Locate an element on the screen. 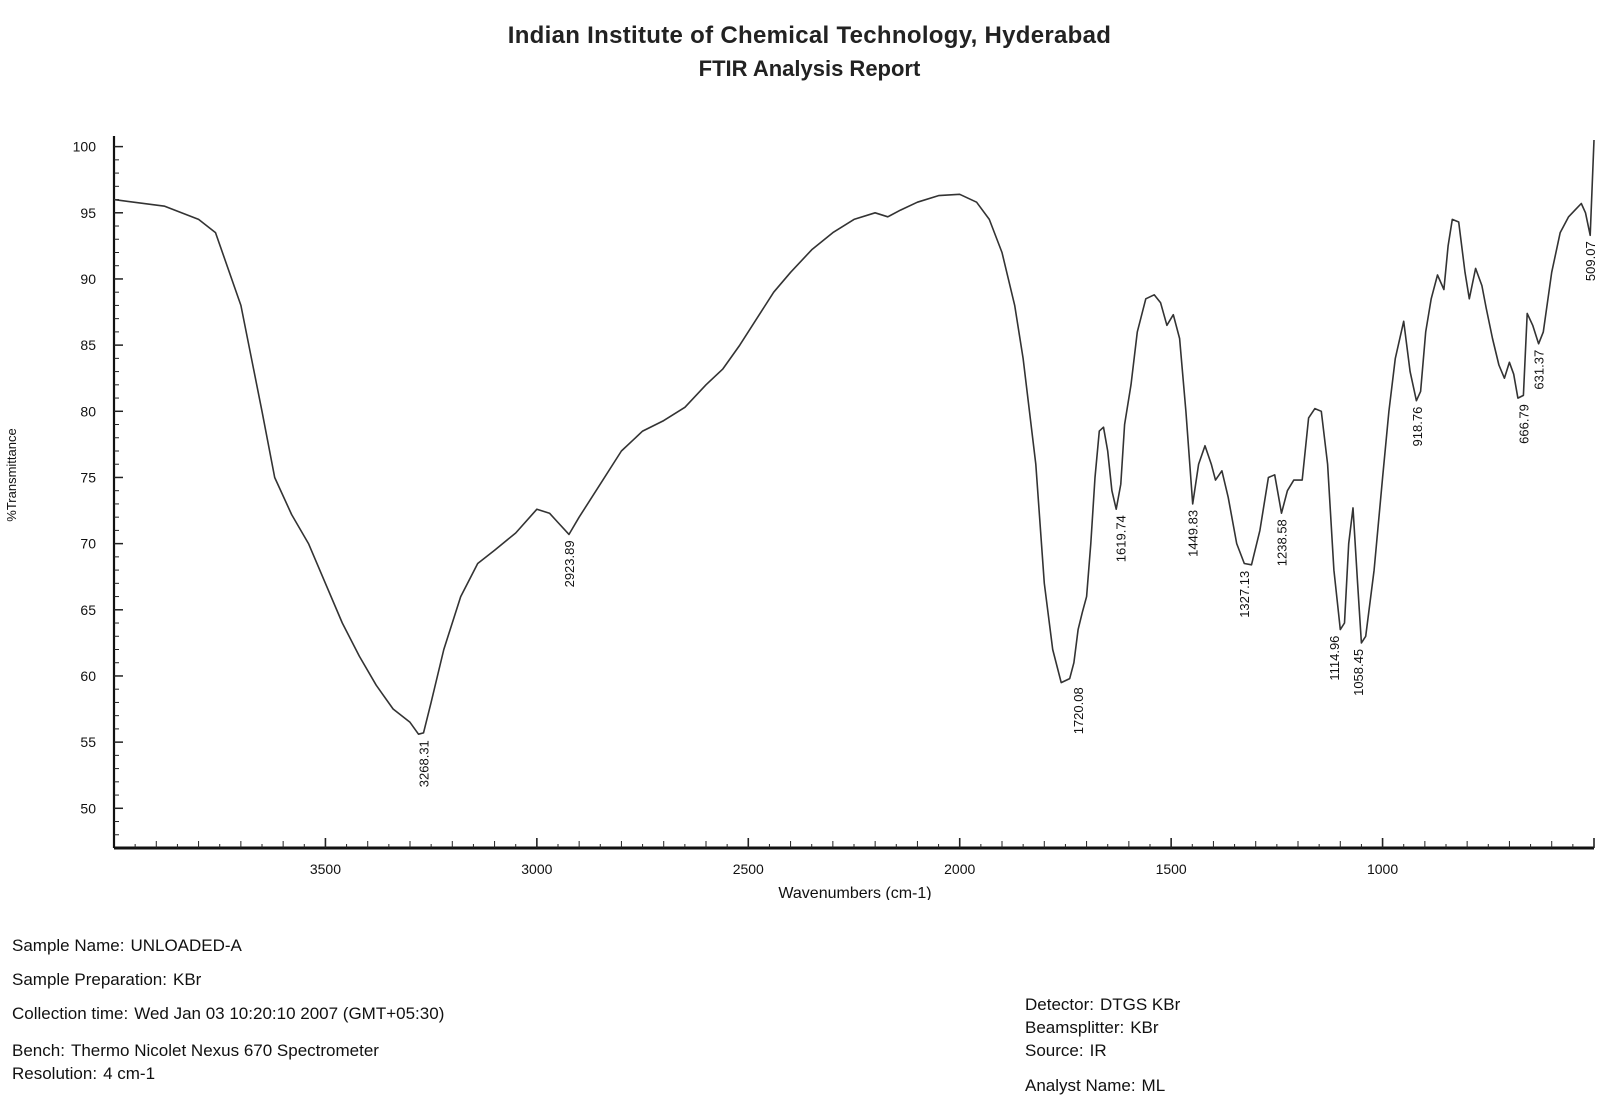 This screenshot has width=1619, height=1118. y-axis-label: %Transmittance is located at coordinates (11, 474).